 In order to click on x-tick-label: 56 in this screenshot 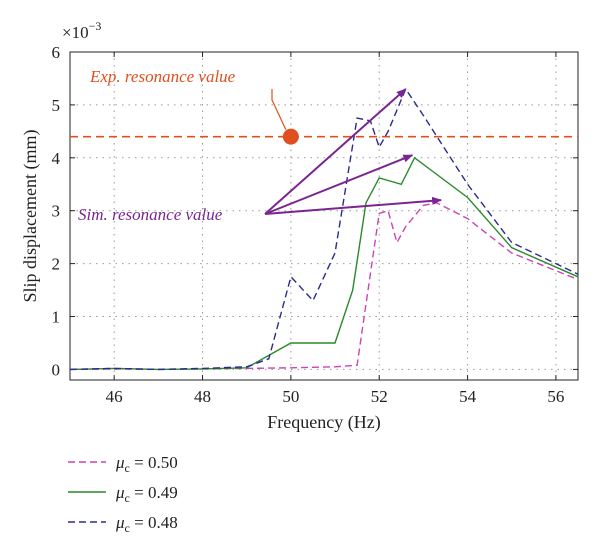, I will do `click(555, 396)`.